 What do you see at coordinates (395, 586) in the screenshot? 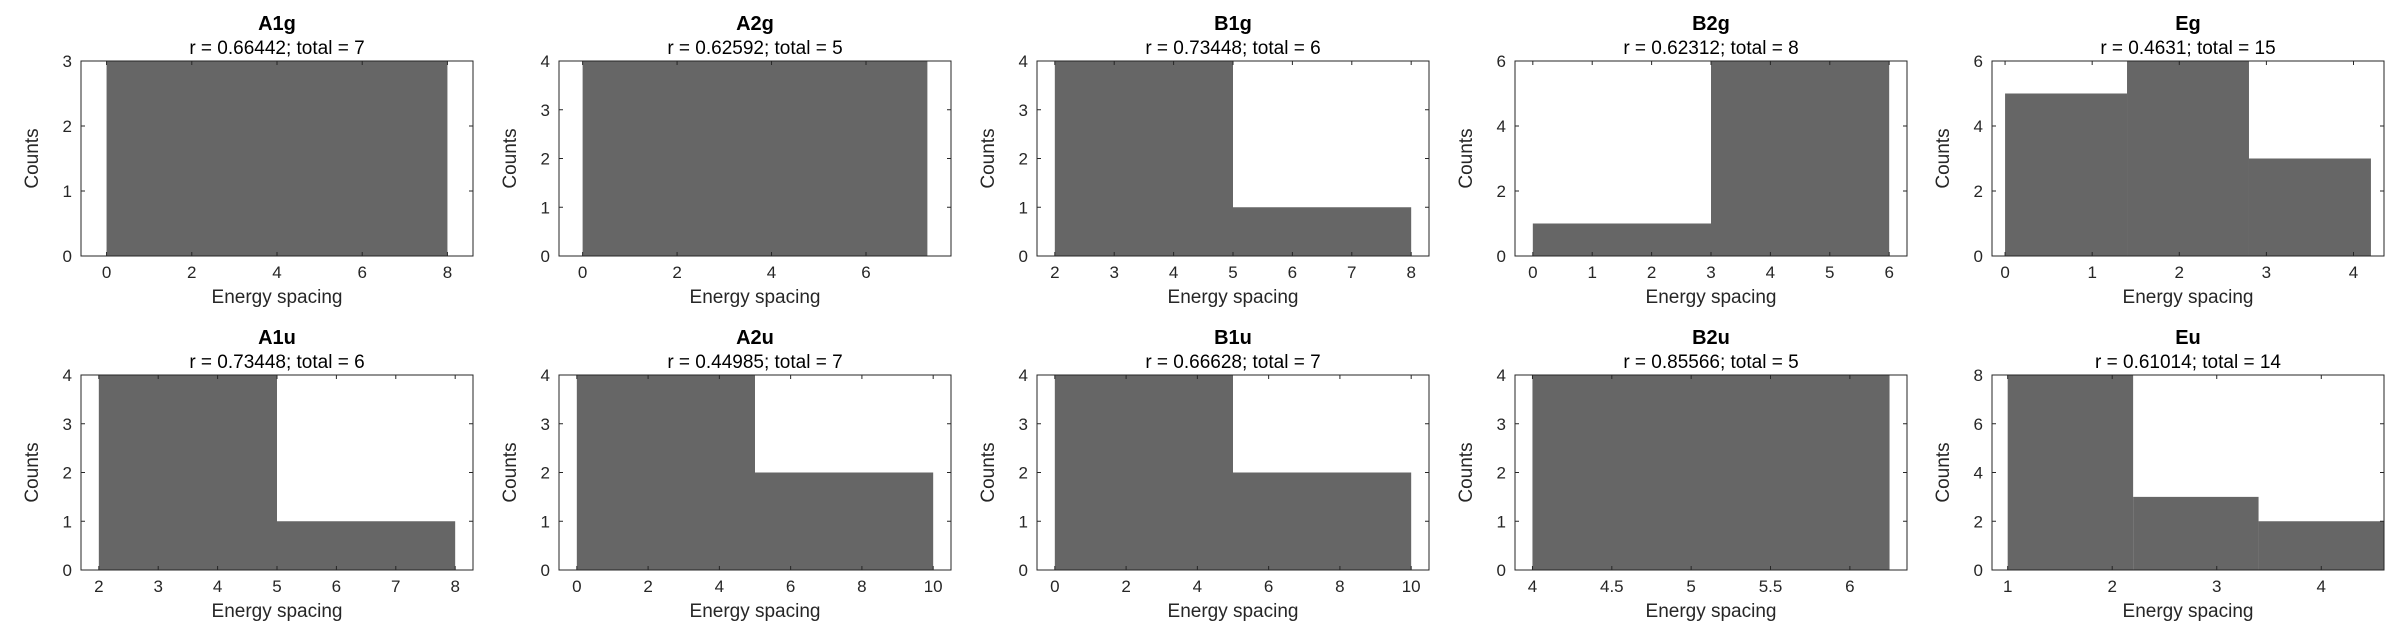
I see `x-tick-label: 7` at bounding box center [395, 586].